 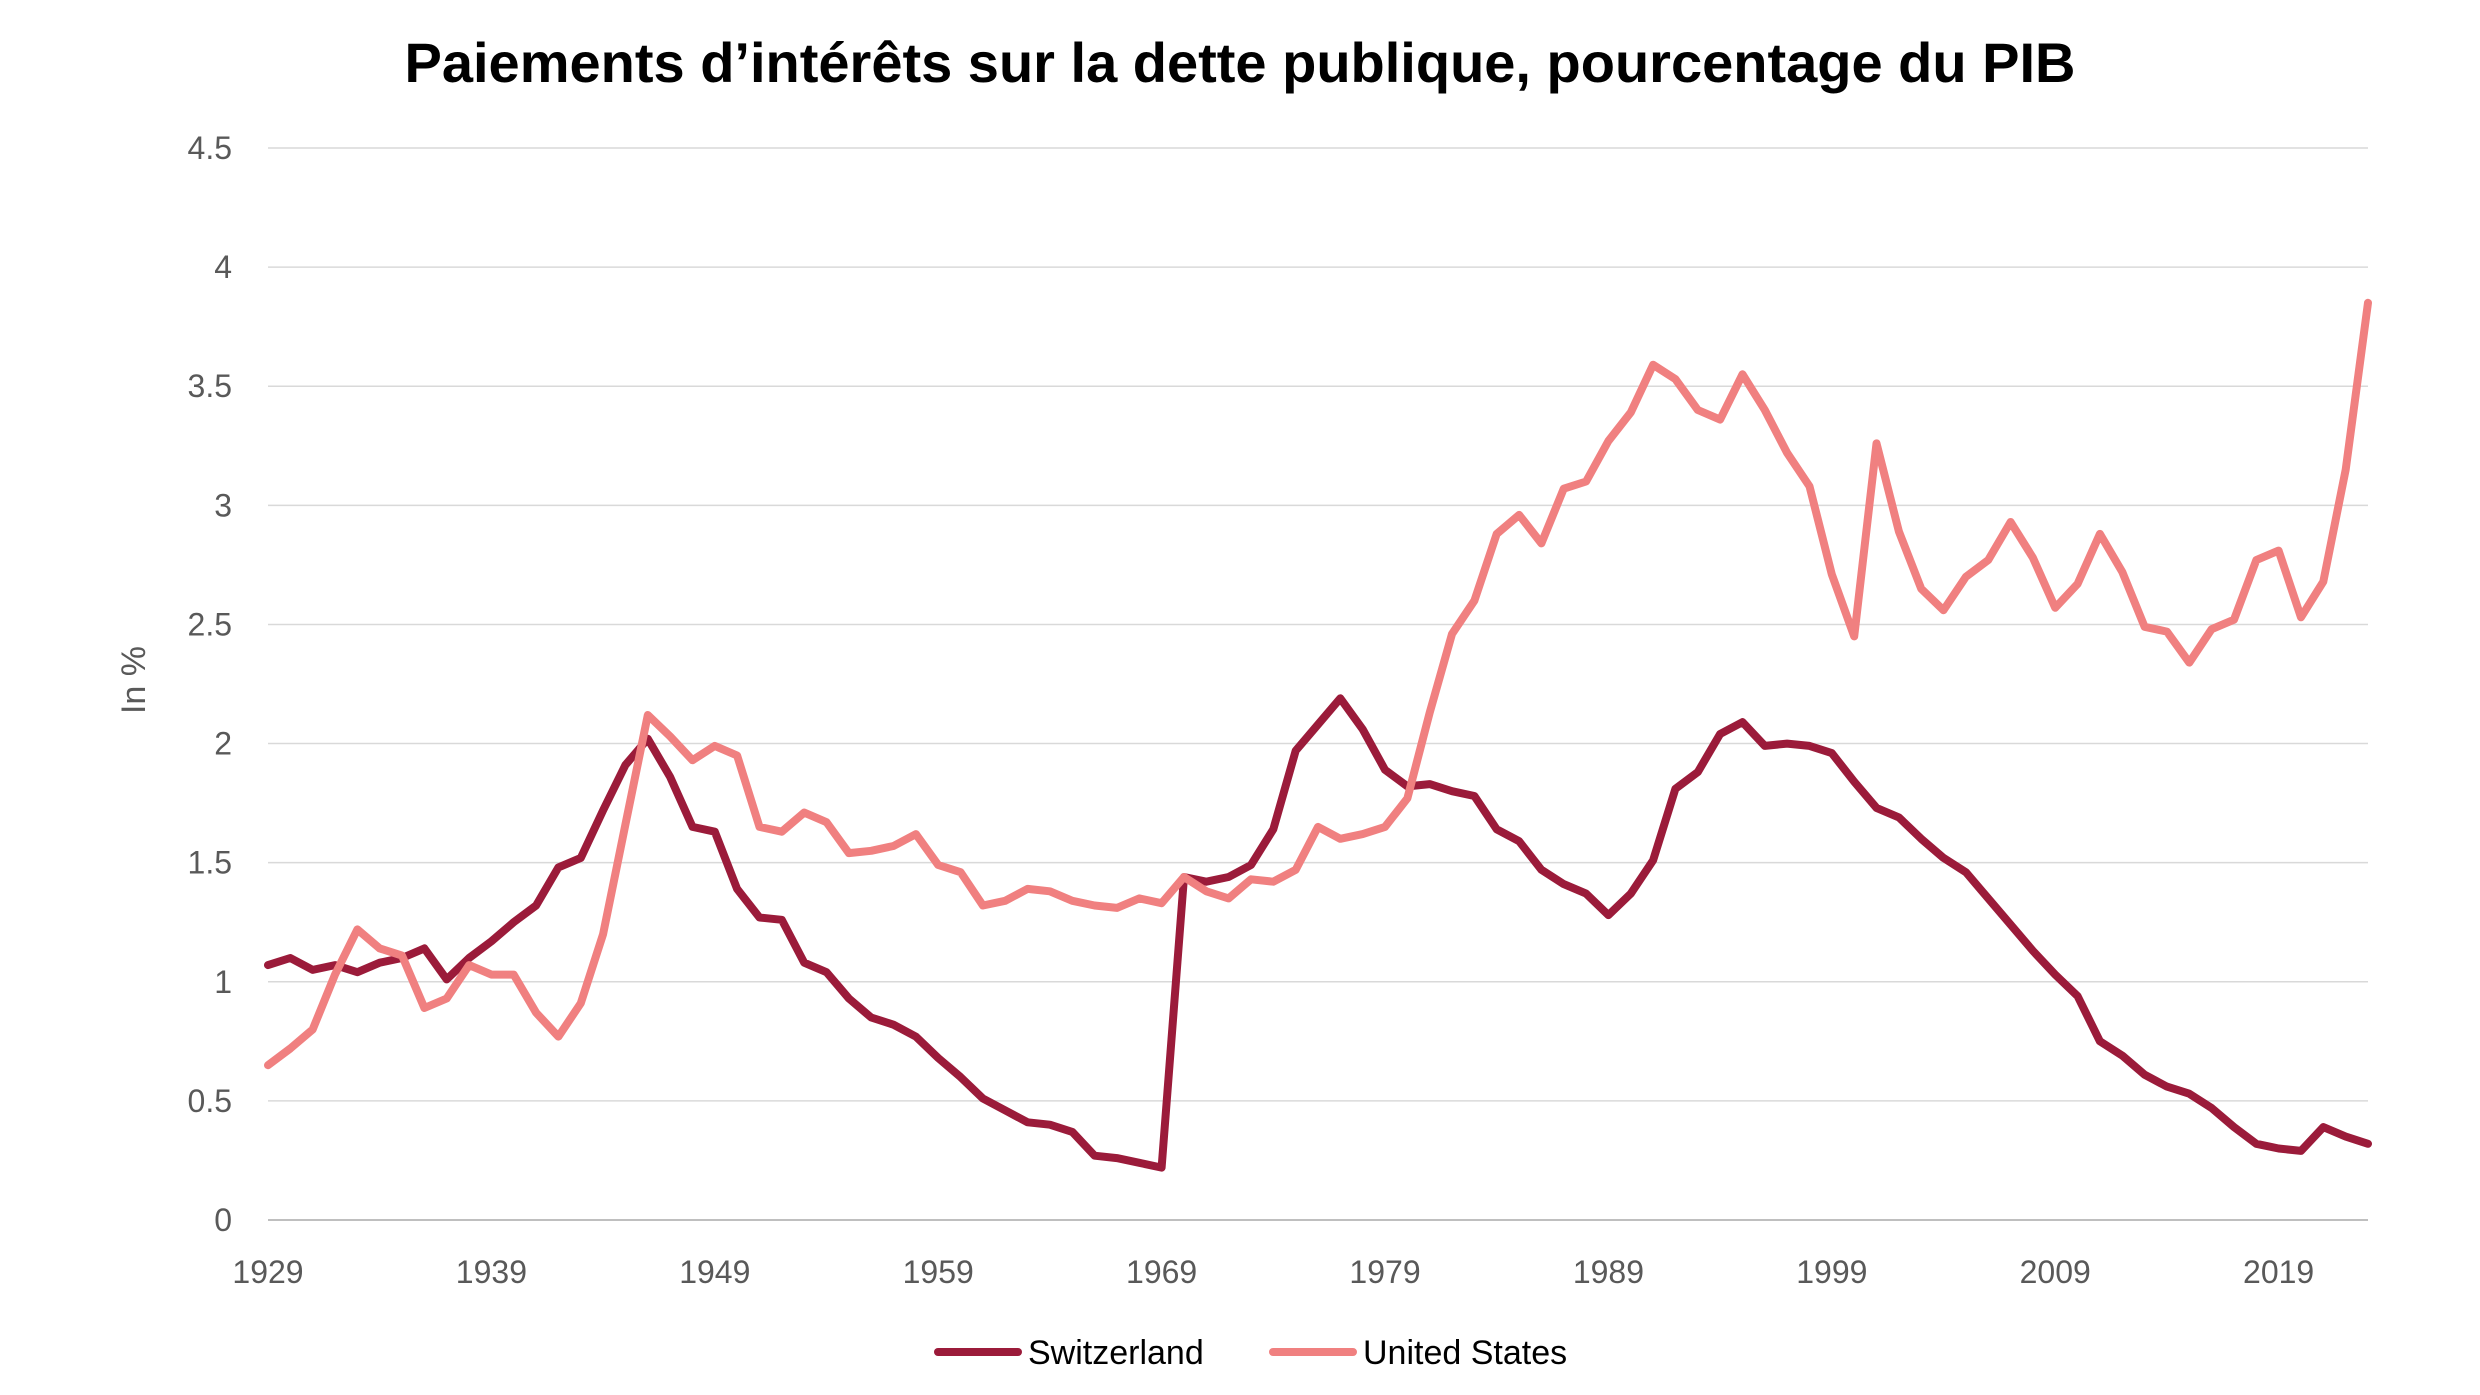 What do you see at coordinates (223, 267) in the screenshot?
I see `y-tick-label: 4` at bounding box center [223, 267].